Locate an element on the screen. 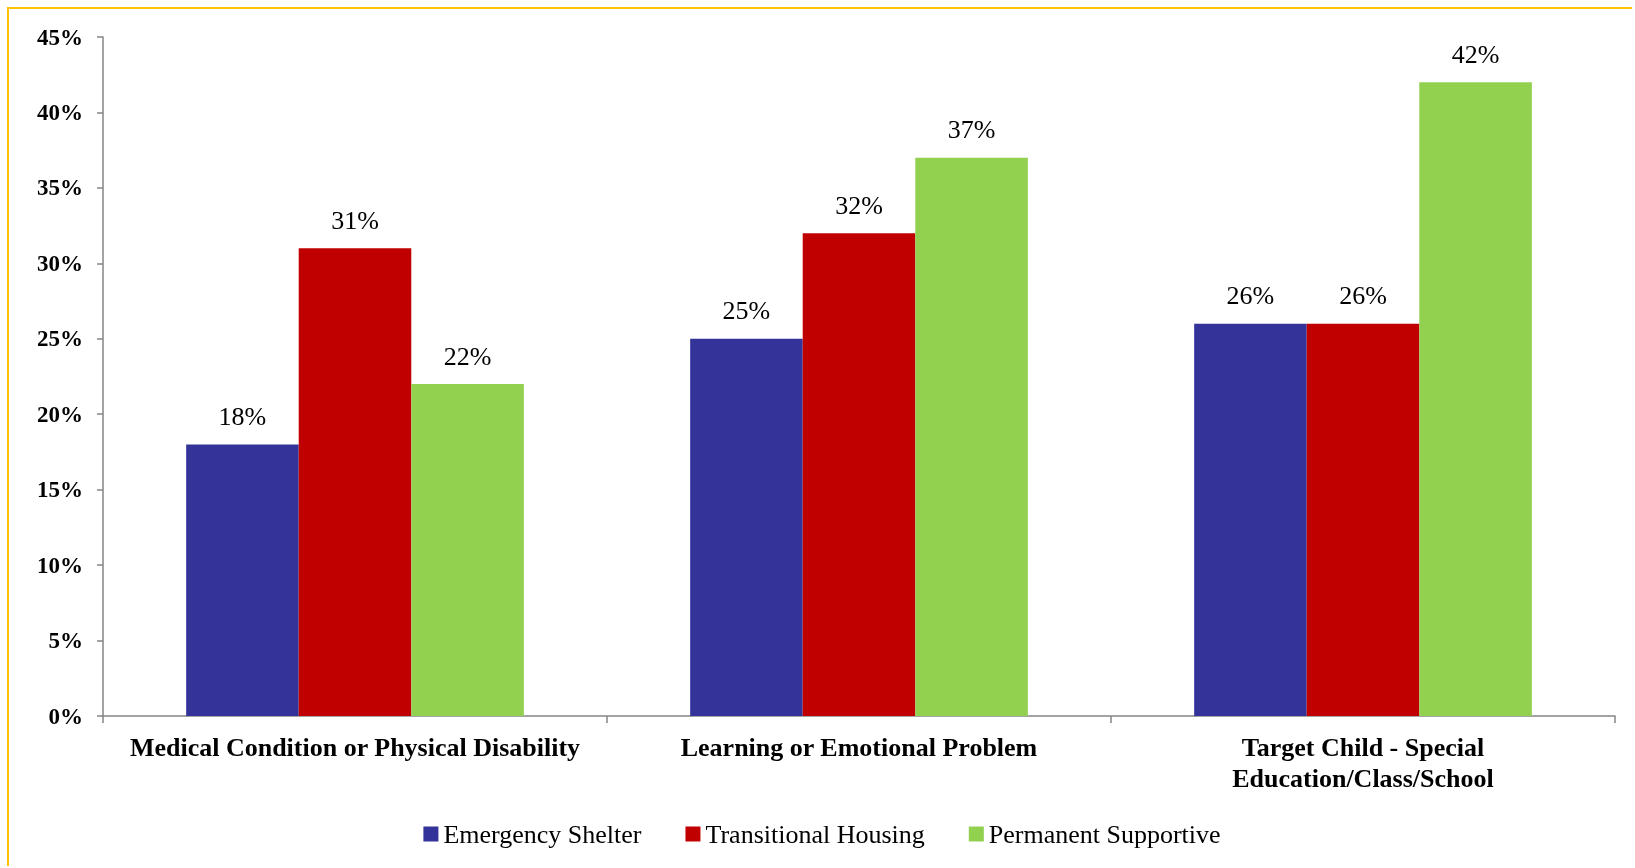 This screenshot has width=1635, height=868. legend-label: Emergency Shelter is located at coordinates (542, 834).